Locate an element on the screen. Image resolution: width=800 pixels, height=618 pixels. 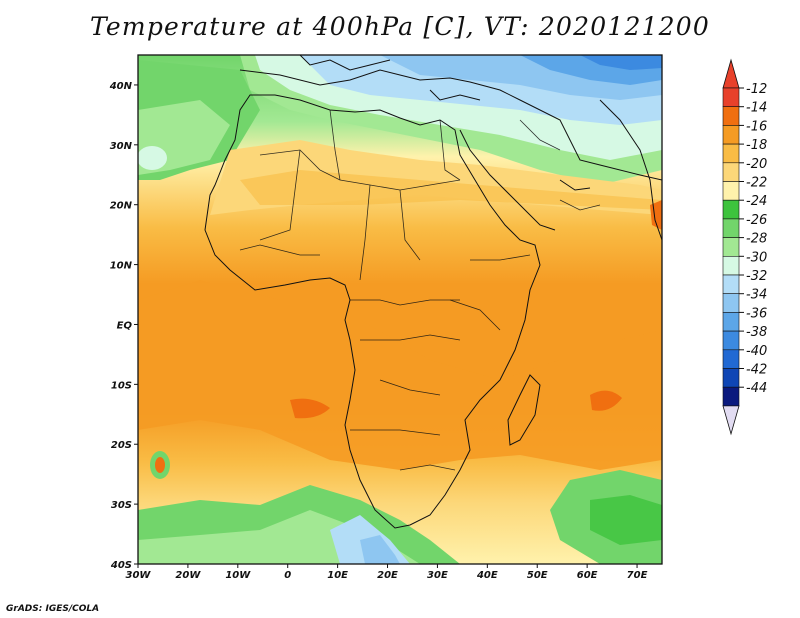
colorbar-label: -18 is located at coordinates (756, 145).